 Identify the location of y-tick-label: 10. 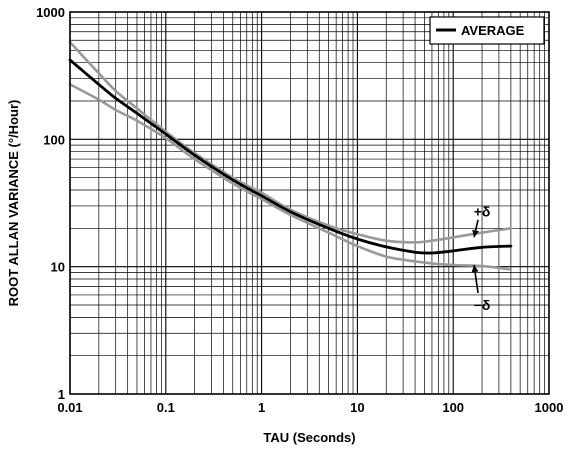
(58, 267).